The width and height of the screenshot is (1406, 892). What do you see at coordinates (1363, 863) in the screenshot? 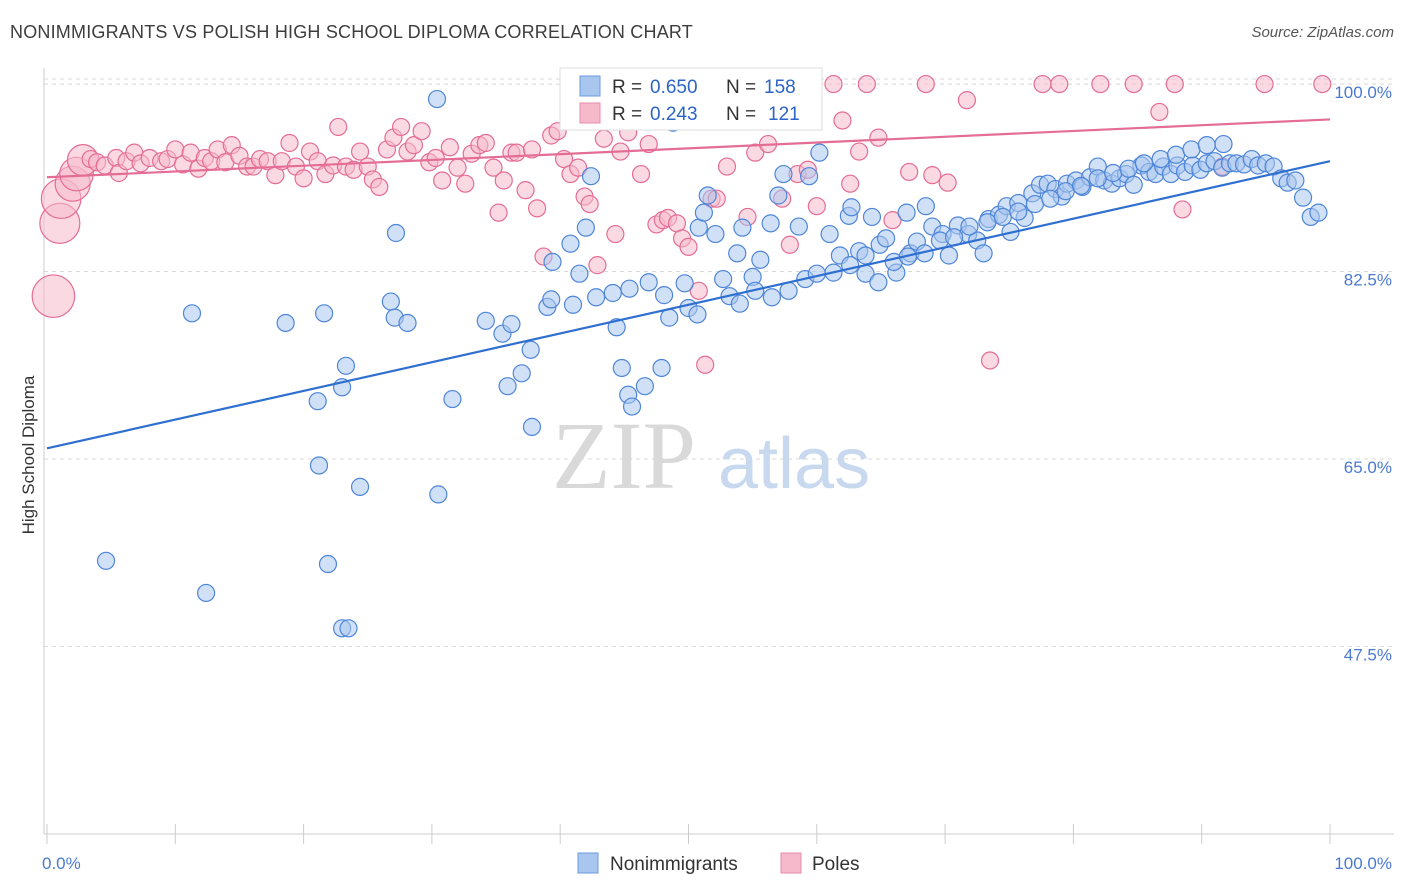
I see `x-tick-label-max: 100.0%` at bounding box center [1363, 863].